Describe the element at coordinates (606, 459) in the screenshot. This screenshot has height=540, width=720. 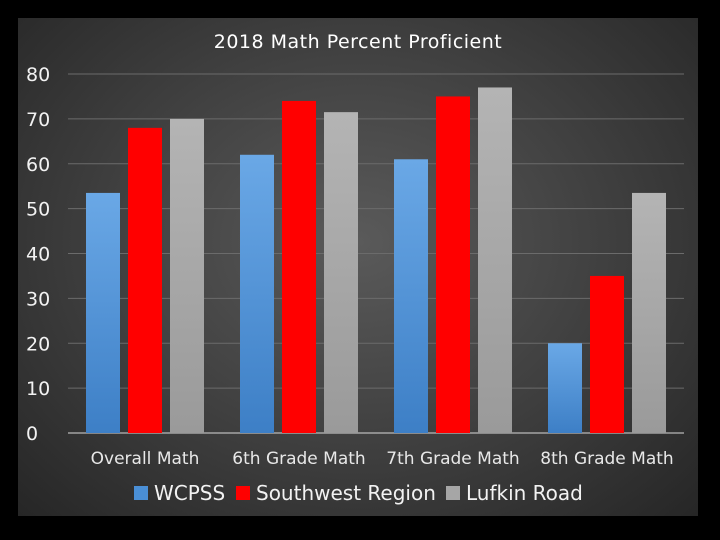
I see `x-category-label: 8th Grade Math` at that location.